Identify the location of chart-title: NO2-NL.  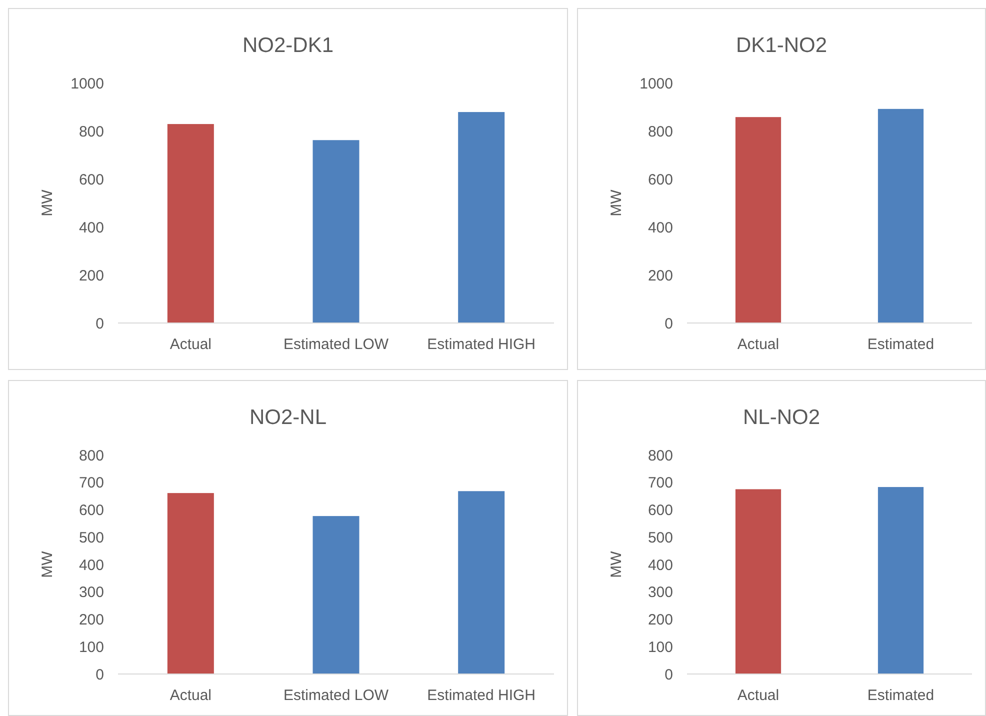
(288, 417).